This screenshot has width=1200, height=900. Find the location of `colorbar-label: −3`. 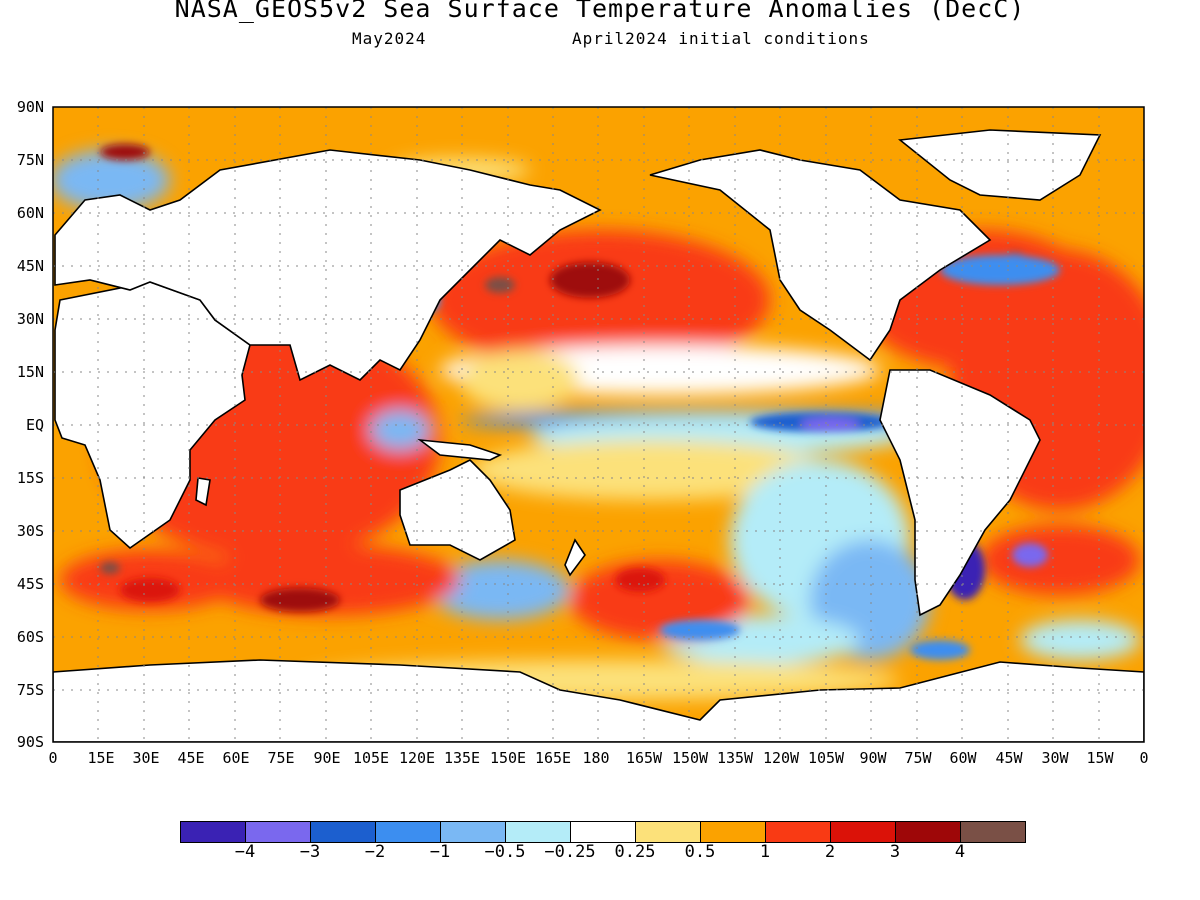

colorbar-label: −3 is located at coordinates (310, 852).